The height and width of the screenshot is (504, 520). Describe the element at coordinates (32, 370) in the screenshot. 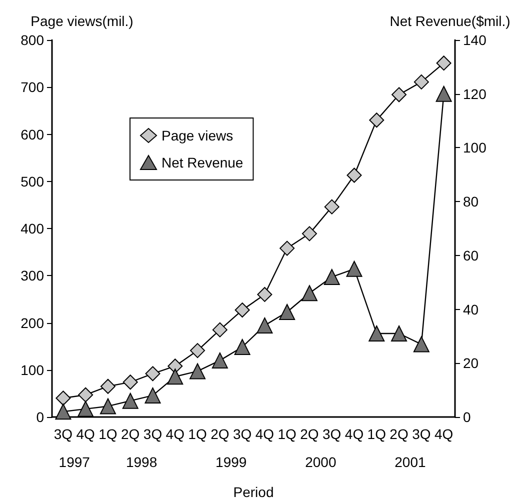

I see `y-tick-label: 100` at that location.